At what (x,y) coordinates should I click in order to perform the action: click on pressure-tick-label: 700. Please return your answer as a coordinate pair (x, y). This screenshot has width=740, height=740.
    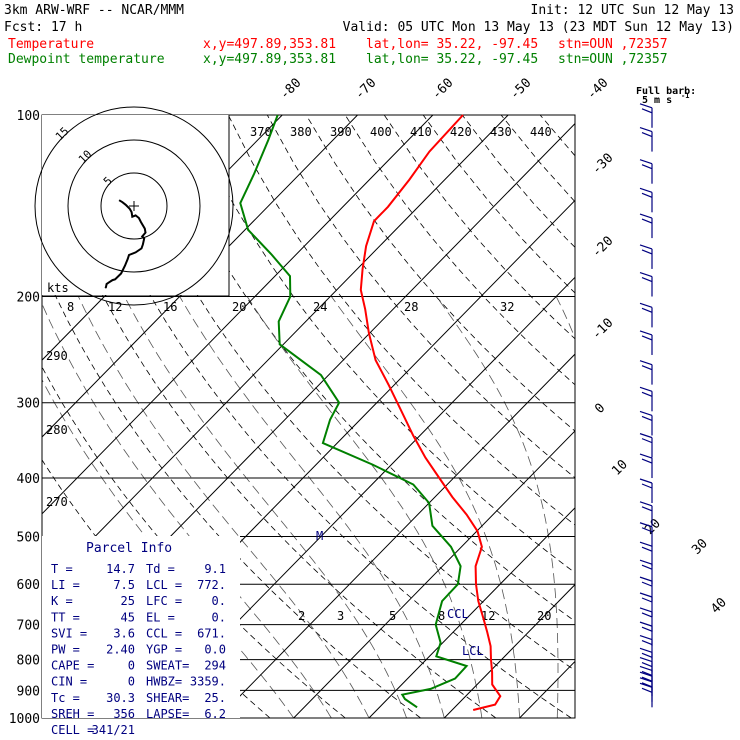
    Looking at the image, I should click on (28, 626).